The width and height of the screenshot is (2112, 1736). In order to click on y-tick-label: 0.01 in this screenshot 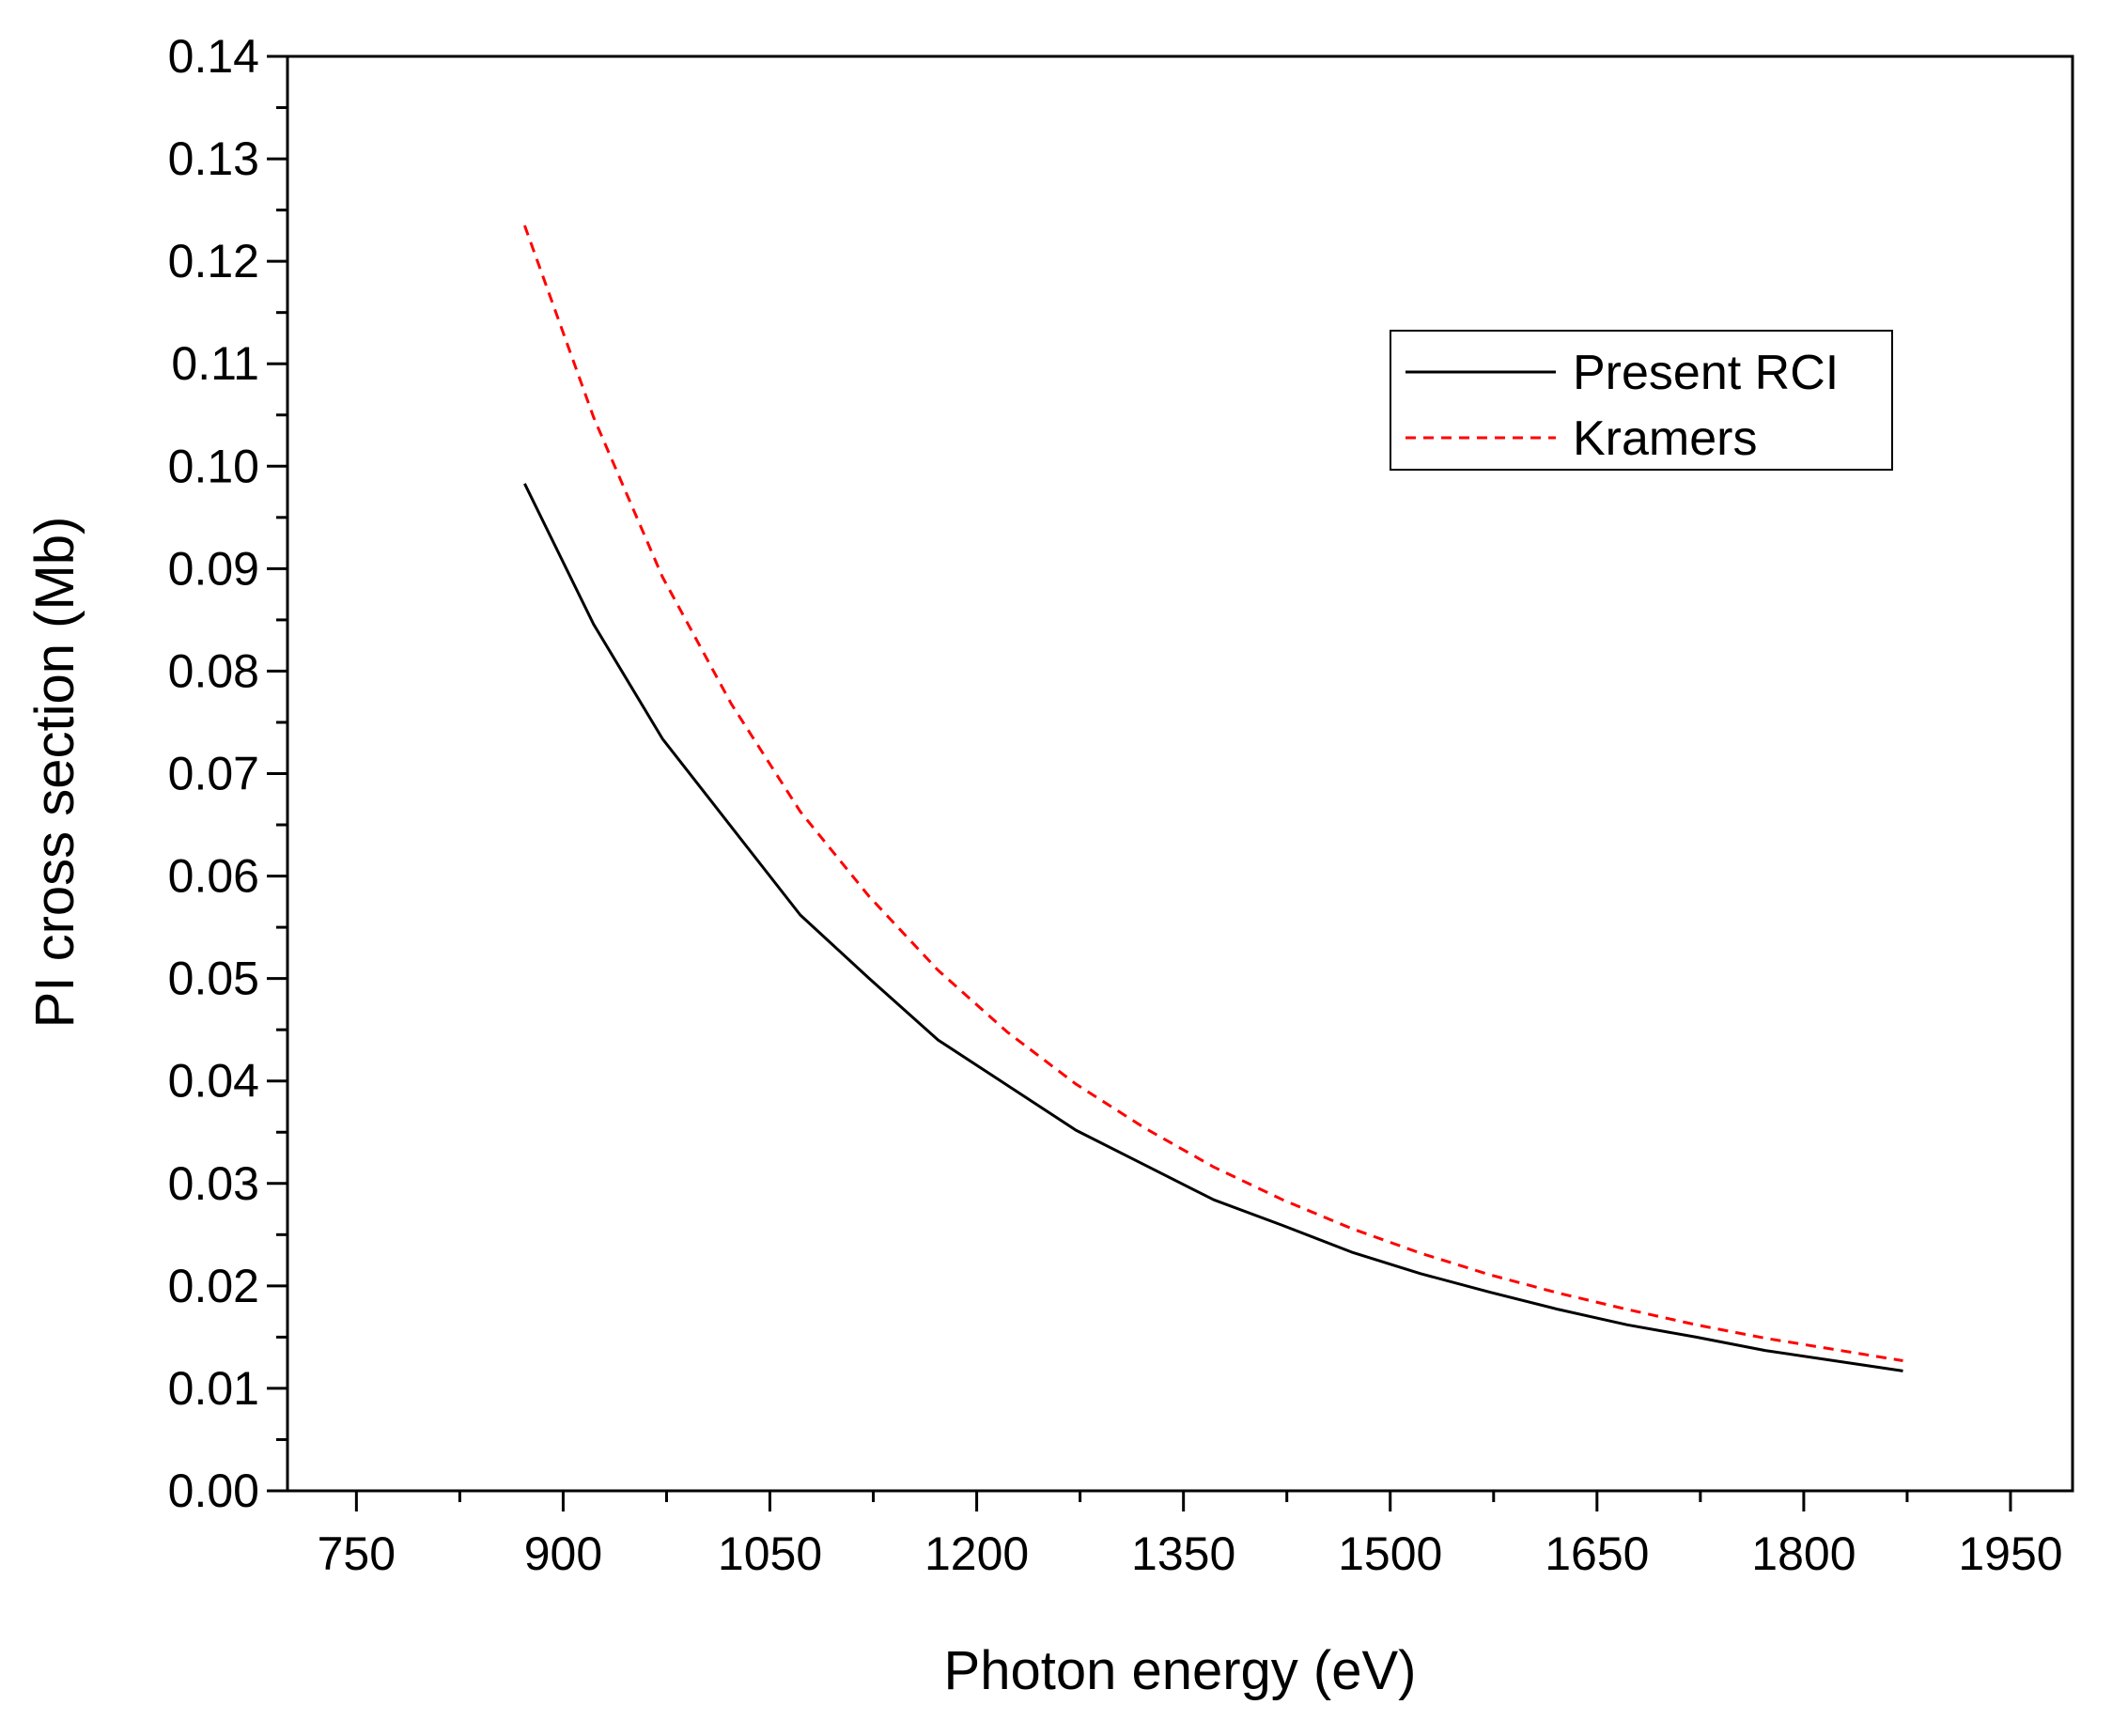, I will do `click(213, 1388)`.